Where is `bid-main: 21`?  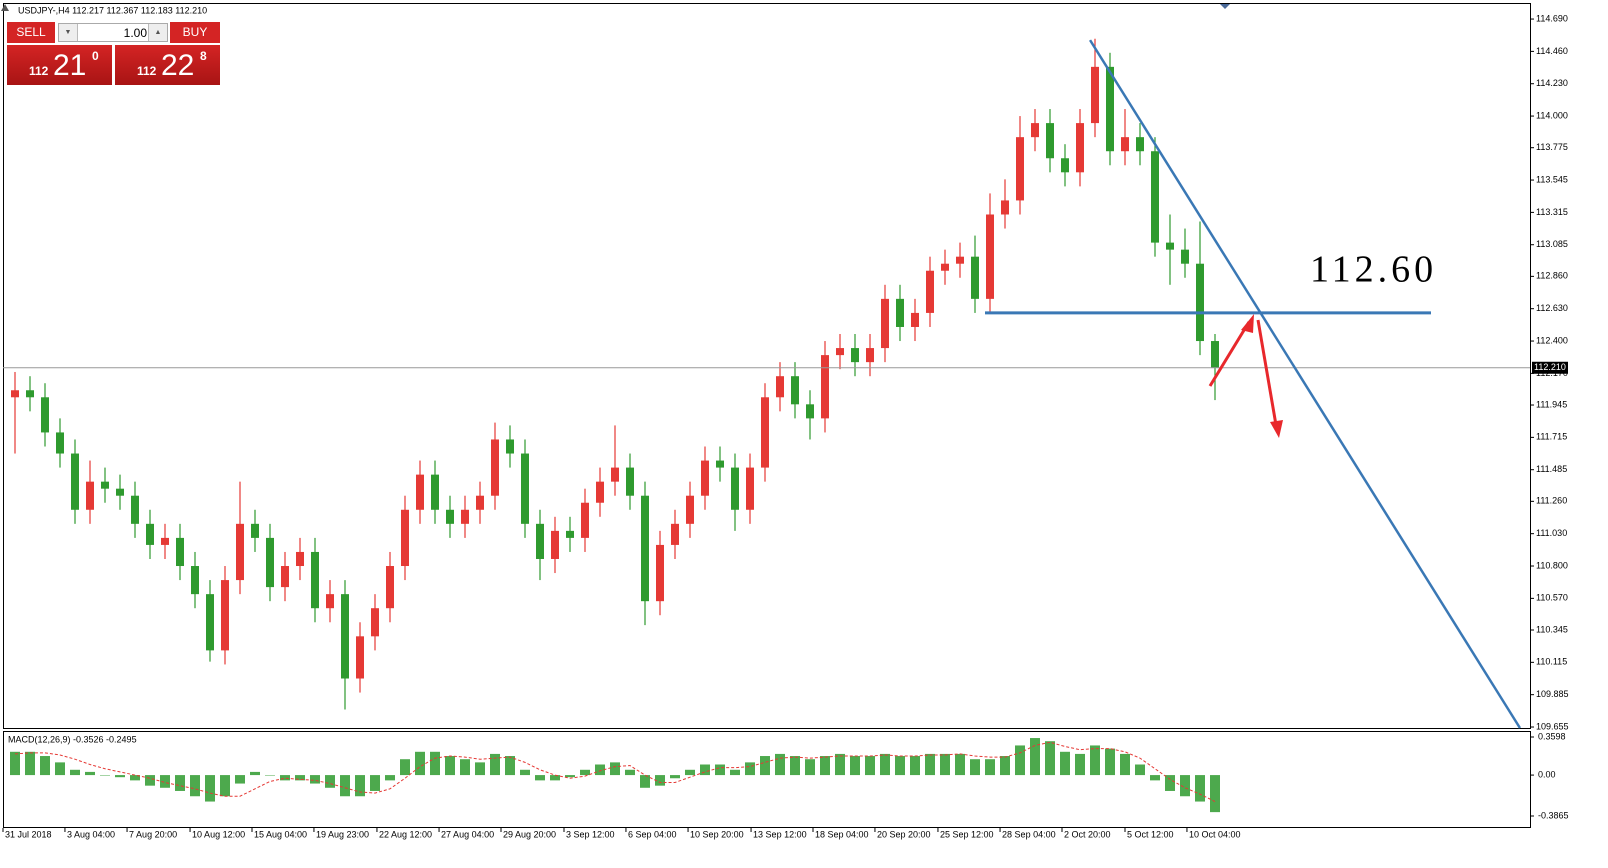
bid-main: 21 is located at coordinates (70, 65).